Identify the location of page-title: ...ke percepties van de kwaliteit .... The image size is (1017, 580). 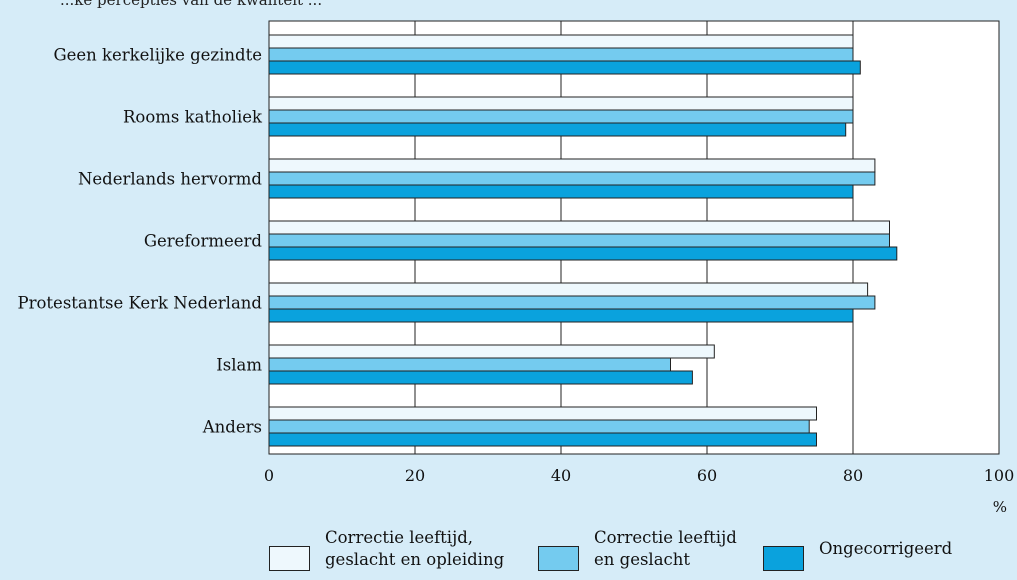
(191, 4).